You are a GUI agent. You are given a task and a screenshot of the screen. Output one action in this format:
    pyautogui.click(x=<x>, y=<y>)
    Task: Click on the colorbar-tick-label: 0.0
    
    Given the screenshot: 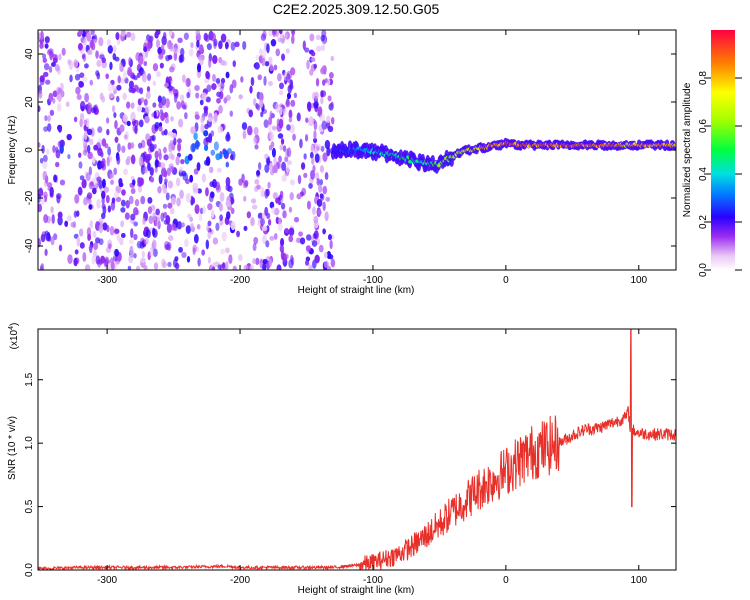 What is the action you would take?
    pyautogui.click(x=703, y=270)
    